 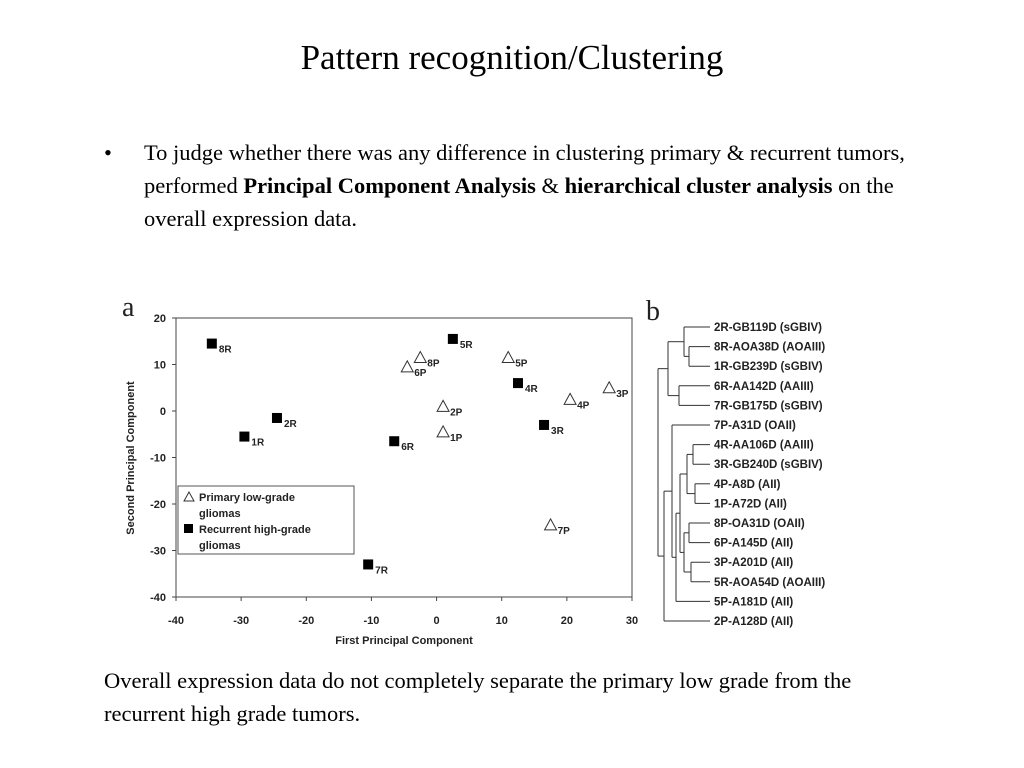 What do you see at coordinates (769, 348) in the screenshot?
I see `leaf-label: 8R-AOA38D (AOAIII)` at bounding box center [769, 348].